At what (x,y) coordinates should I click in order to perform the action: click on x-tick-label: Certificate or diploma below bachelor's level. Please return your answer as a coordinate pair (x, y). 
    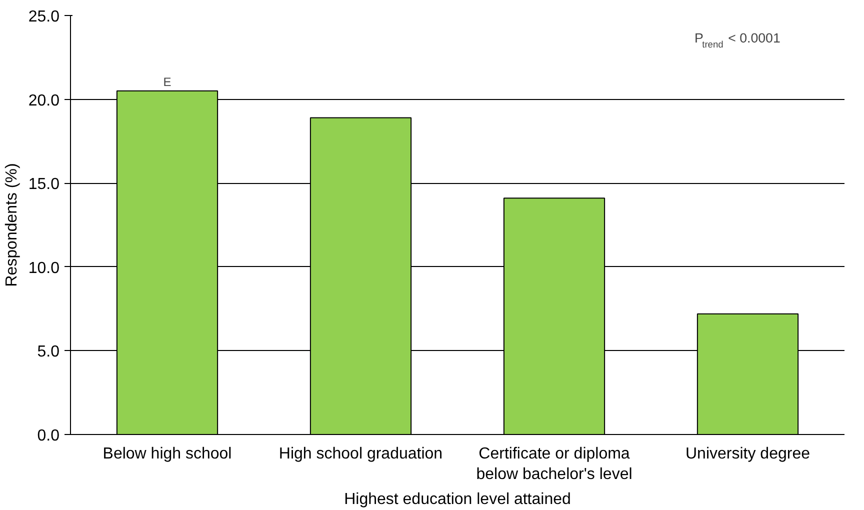
    Looking at the image, I should click on (554, 464).